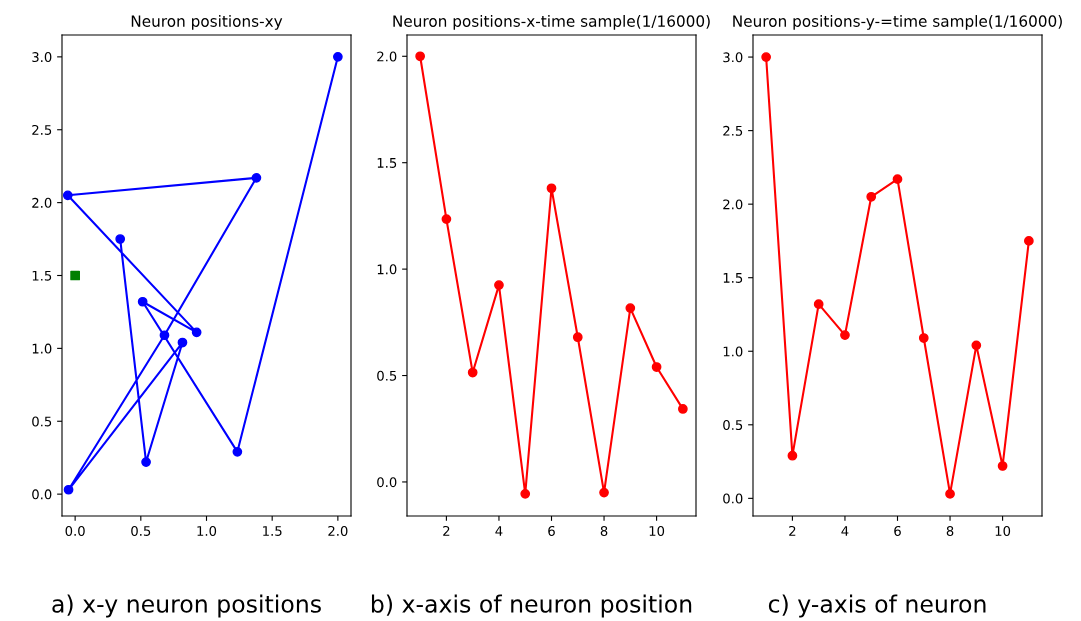  Describe the element at coordinates (272, 531) in the screenshot. I see `x-tick-label: 1.5` at that location.